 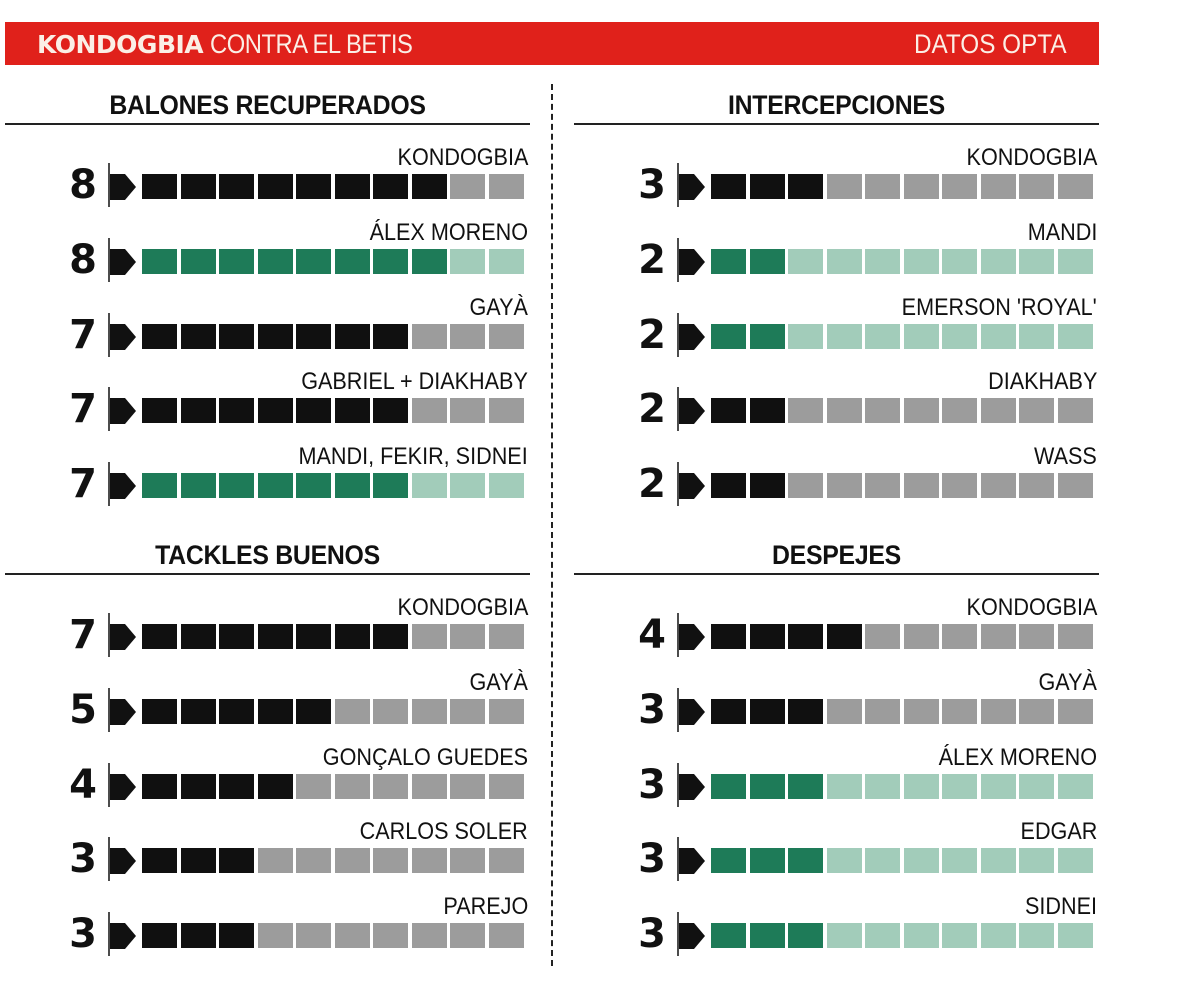 I want to click on stat-row: KONDOGBIA 8, so click(x=267, y=180).